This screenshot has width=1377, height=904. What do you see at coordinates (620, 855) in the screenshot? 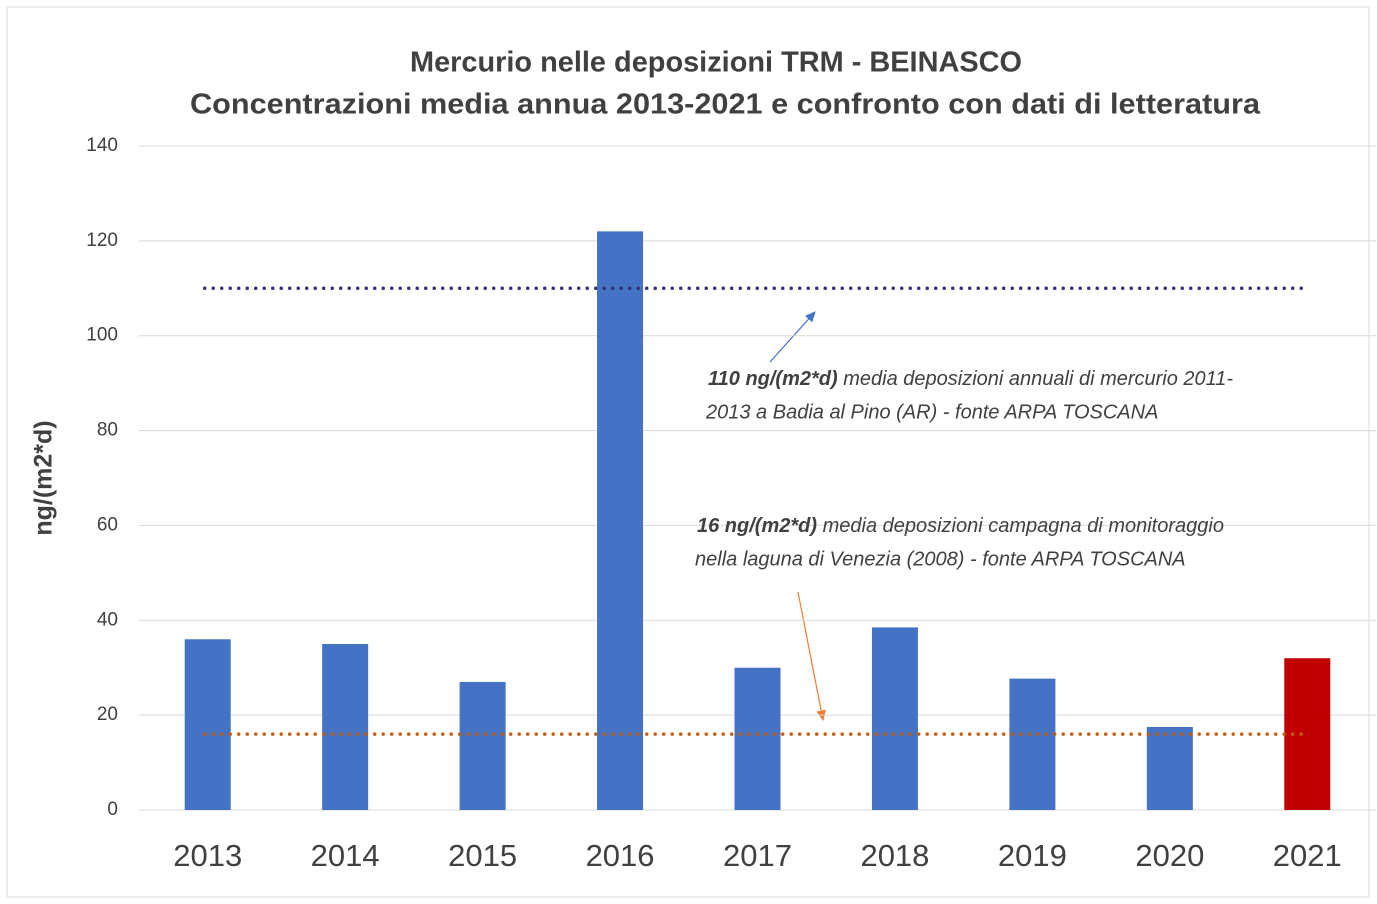
I see `x-tick-label: 2016` at bounding box center [620, 855].